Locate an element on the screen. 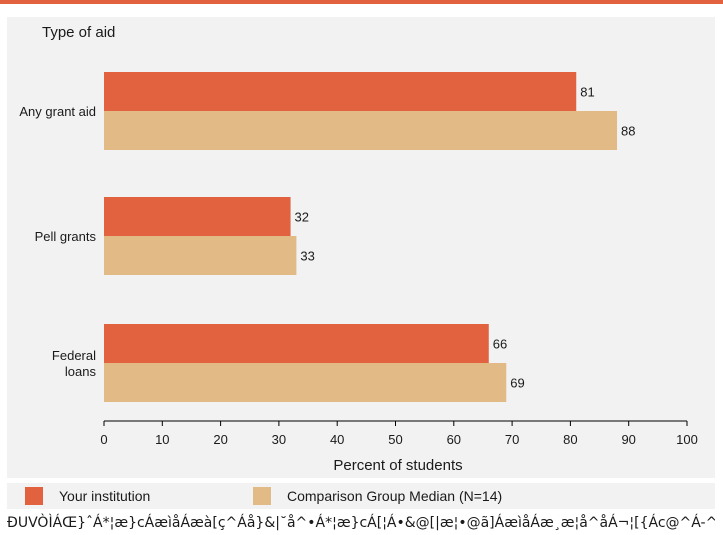 This screenshot has width=723, height=535. chart-title: Type of aid is located at coordinates (78, 32).